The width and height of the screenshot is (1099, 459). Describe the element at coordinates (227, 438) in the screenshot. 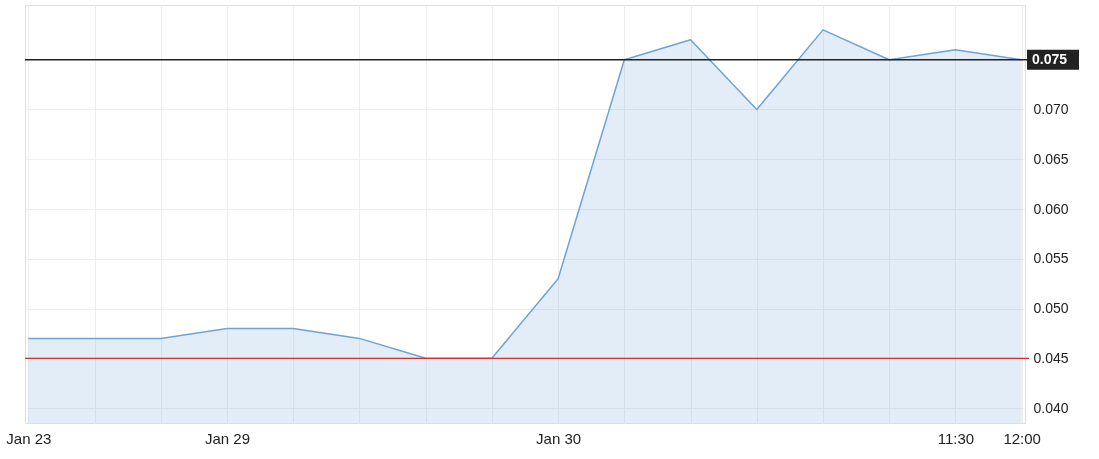

I see `x-tick-label: Jan 29` at that location.